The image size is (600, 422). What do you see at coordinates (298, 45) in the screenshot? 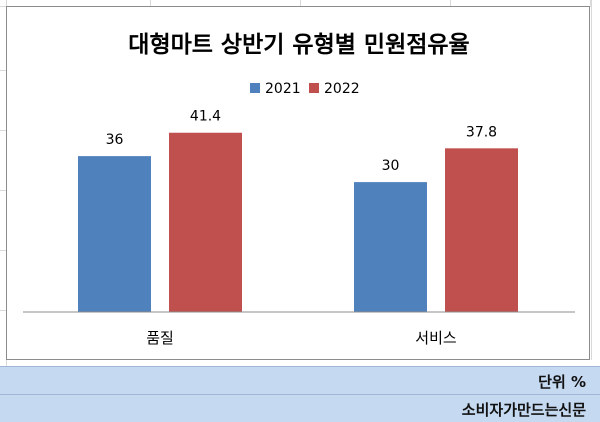
I see `chart-title: 대형마트 상반기 유형별 민원점유율` at bounding box center [298, 45].